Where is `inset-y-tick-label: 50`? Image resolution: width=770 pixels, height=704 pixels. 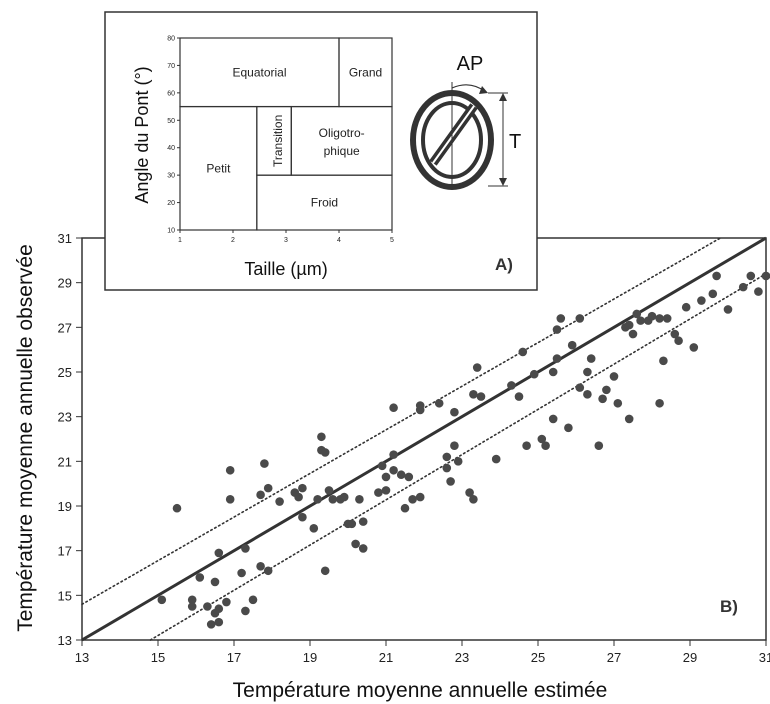 inset-y-tick-label: 50 is located at coordinates (171, 121).